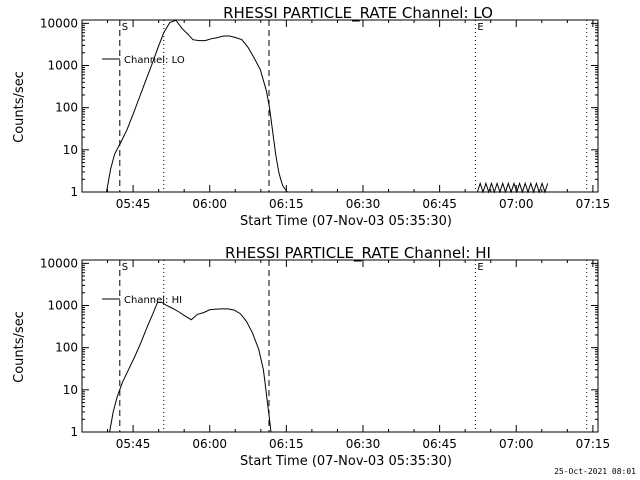  Describe the element at coordinates (358, 253) in the screenshot. I see `chart-title: RHESSI PARTICLE_RATE Channel: HI` at that location.